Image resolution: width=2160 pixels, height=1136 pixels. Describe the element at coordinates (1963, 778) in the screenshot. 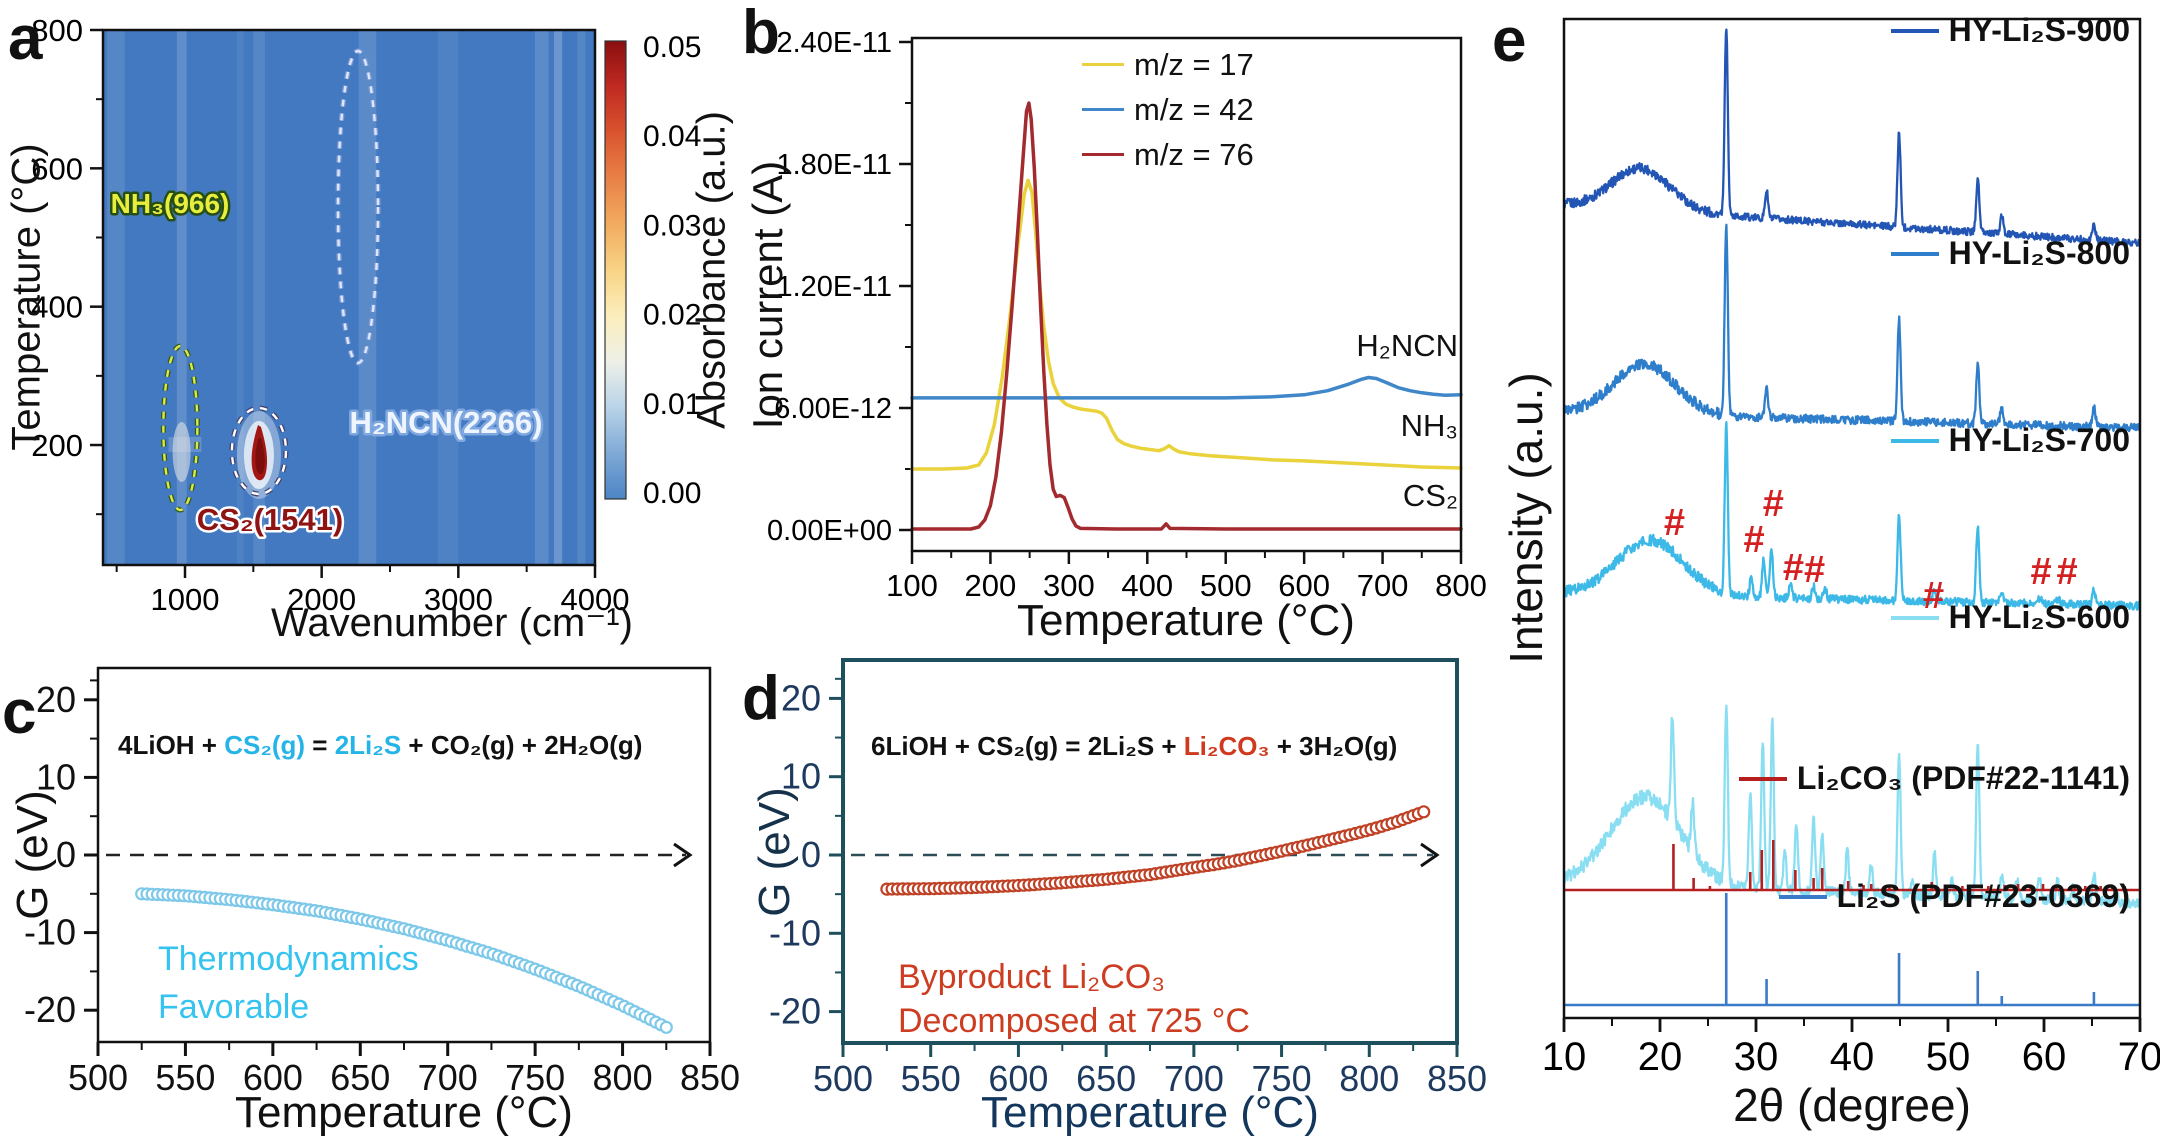

I see `legend-label: Li₂CO₃ (PDF#22-1141)` at that location.